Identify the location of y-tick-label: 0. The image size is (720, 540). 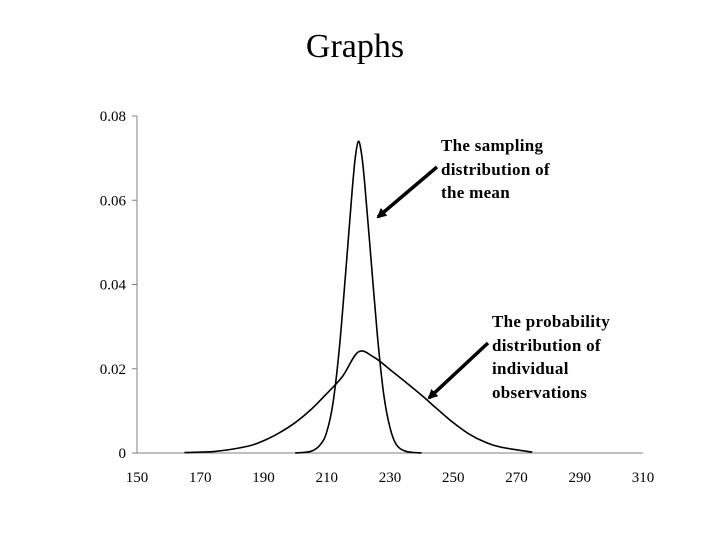
(123, 454).